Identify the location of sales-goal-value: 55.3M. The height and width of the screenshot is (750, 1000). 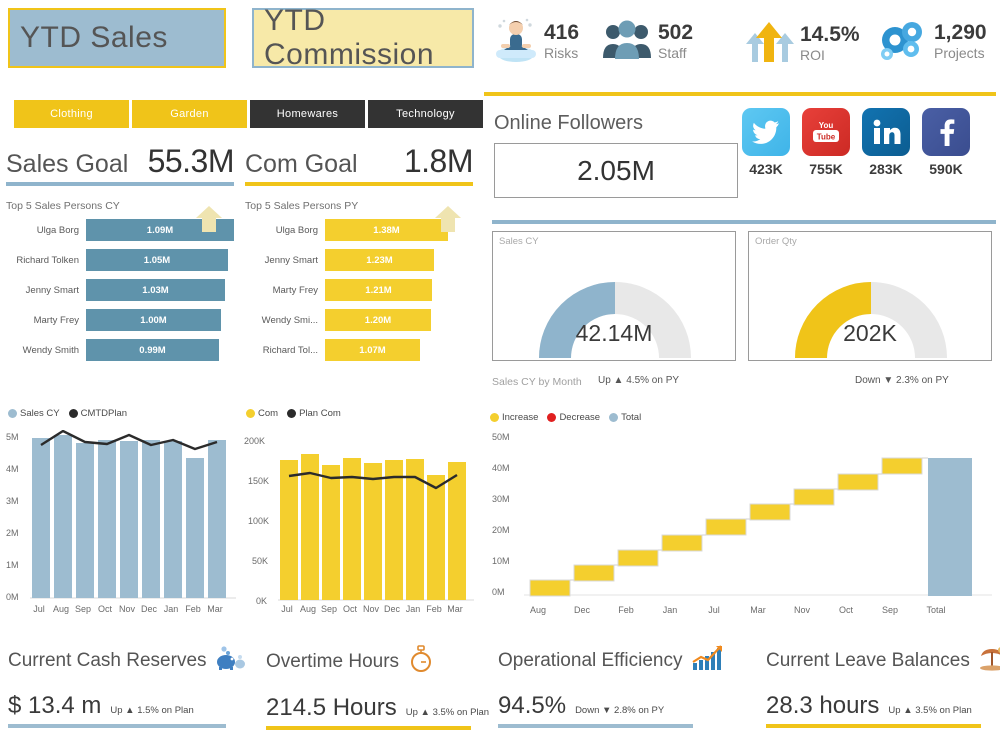
(191, 161).